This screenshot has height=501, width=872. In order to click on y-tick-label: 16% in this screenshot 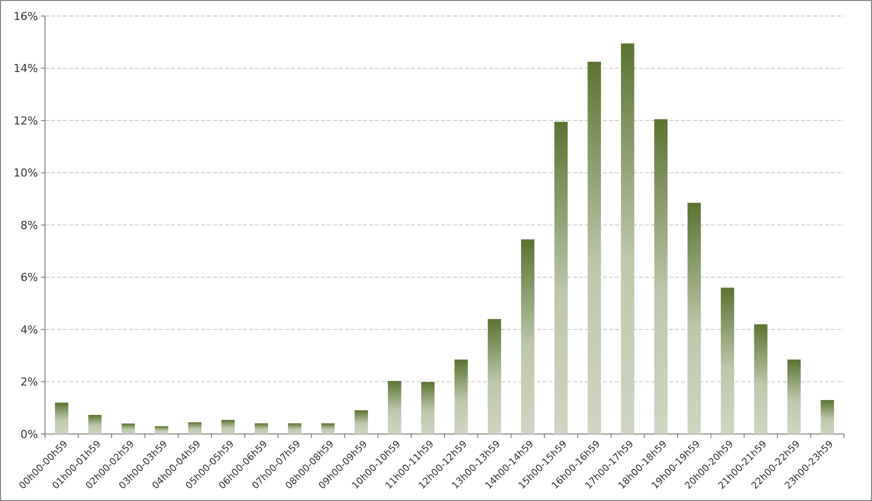, I will do `click(26, 16)`.